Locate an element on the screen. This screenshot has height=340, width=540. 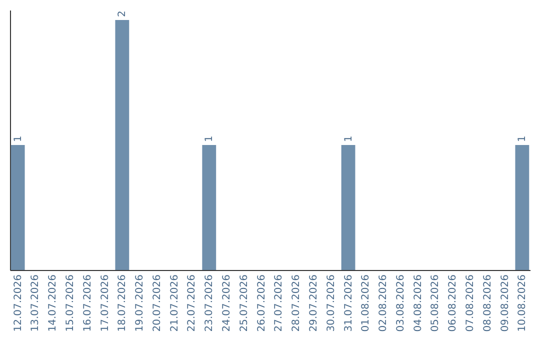
x-tick-label: 12.07.2026 is located at coordinates (18, 303).